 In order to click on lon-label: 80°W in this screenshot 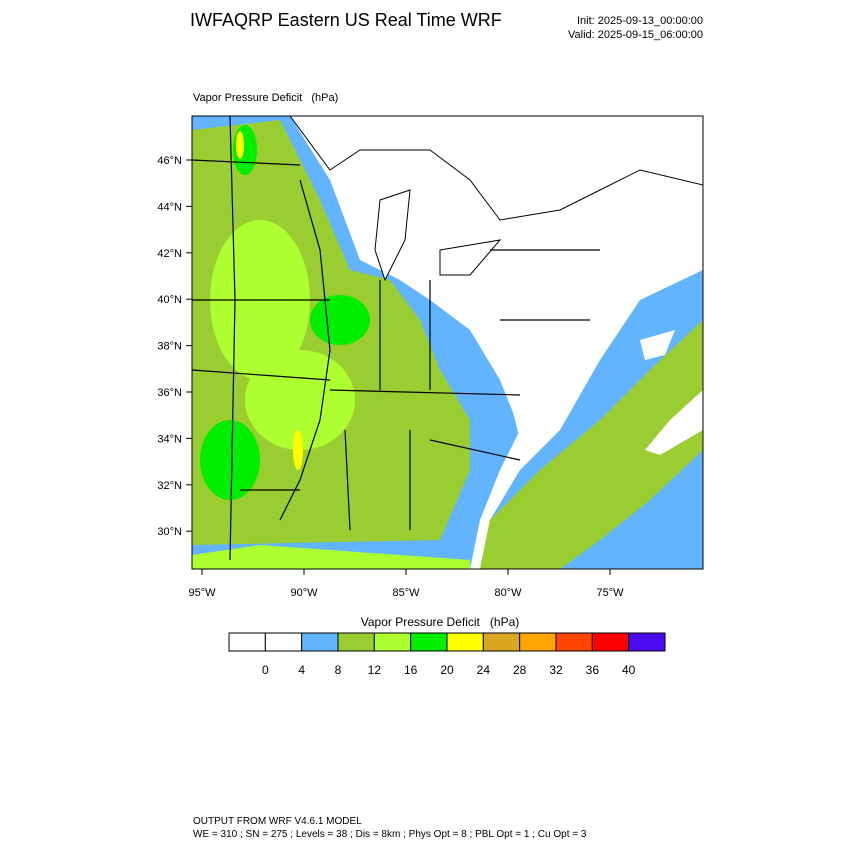, I will do `click(508, 593)`.